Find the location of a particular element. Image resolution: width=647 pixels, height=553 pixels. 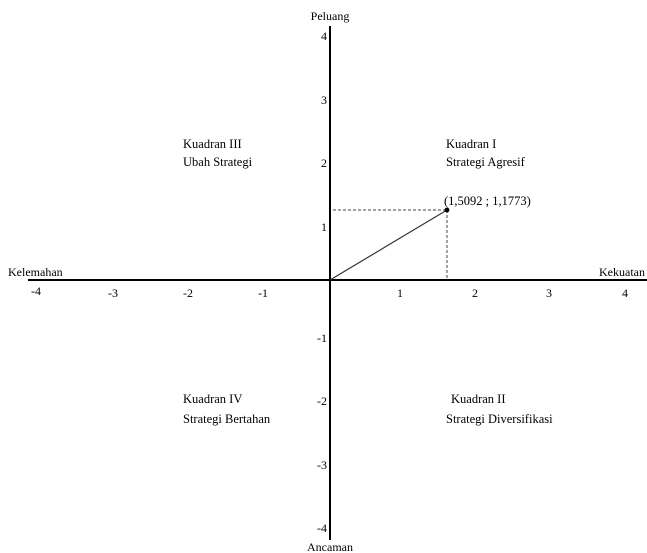

quadrant-3-name: Kuadran III is located at coordinates (212, 144).